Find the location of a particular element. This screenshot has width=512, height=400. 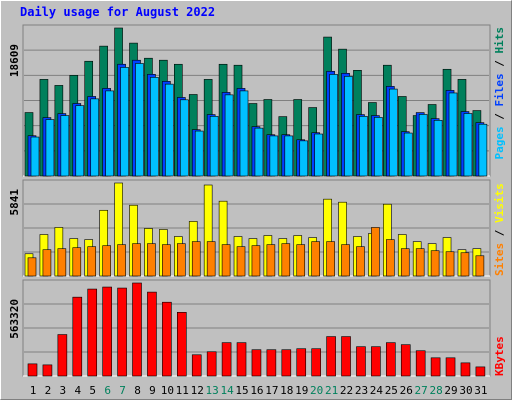

x-tick-label: 4 is located at coordinates (77, 390).